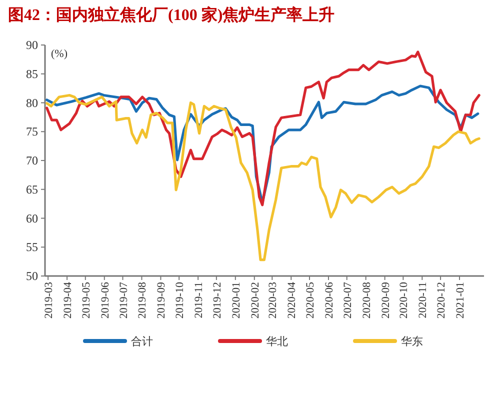  Describe the element at coordinates (32, 247) in the screenshot. I see `y-tick-label: 55` at that location.